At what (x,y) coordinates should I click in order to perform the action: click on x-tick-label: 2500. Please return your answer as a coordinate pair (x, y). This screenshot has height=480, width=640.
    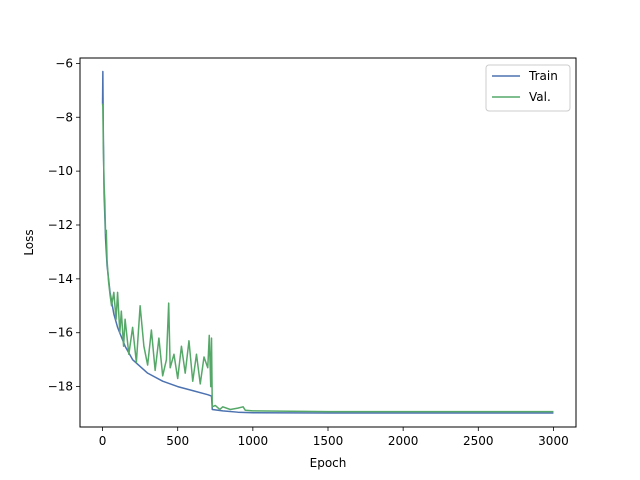
    Looking at the image, I should click on (478, 441).